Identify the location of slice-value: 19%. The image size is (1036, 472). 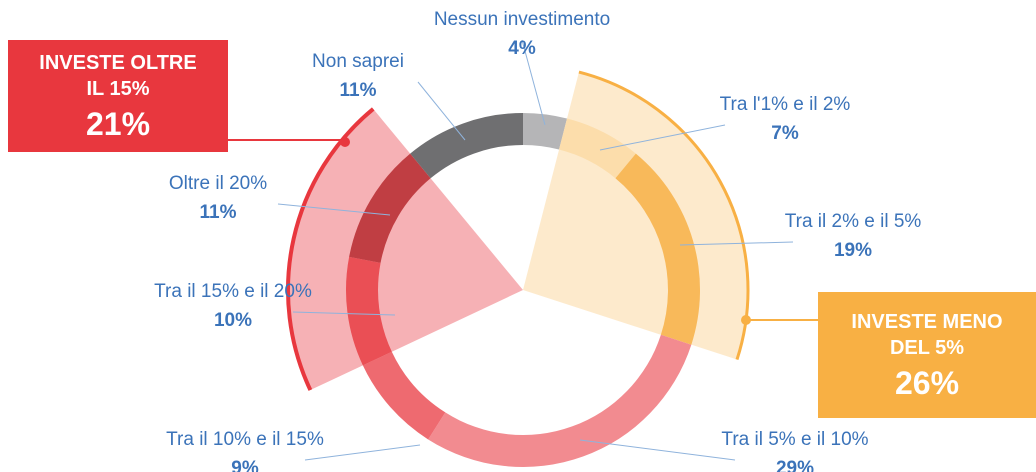
(853, 250).